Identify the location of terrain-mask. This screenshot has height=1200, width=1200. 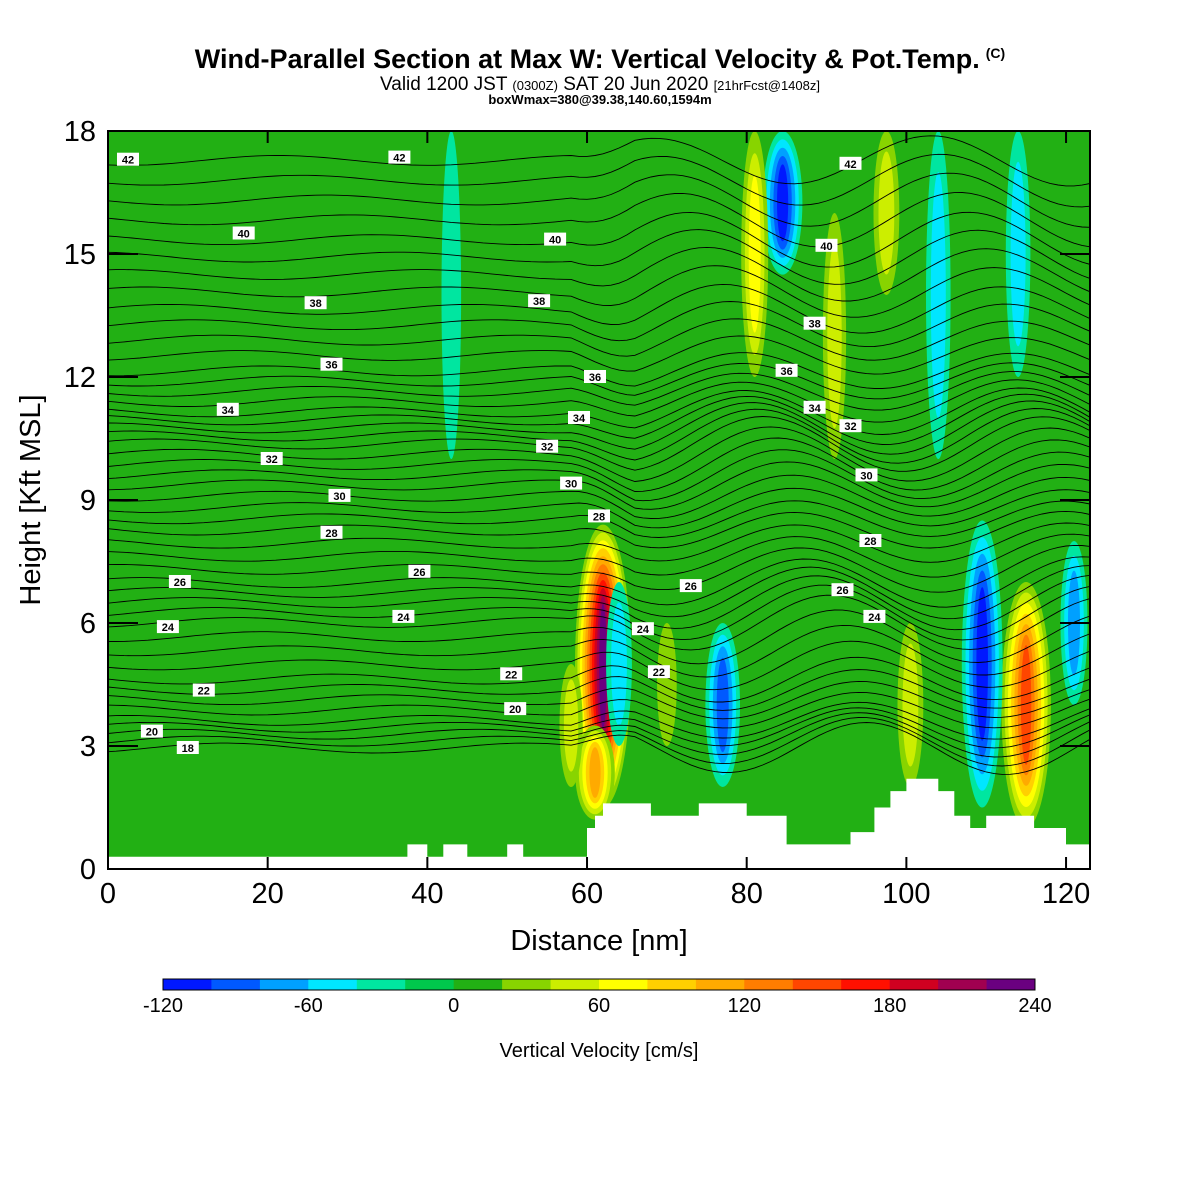
(599, 823).